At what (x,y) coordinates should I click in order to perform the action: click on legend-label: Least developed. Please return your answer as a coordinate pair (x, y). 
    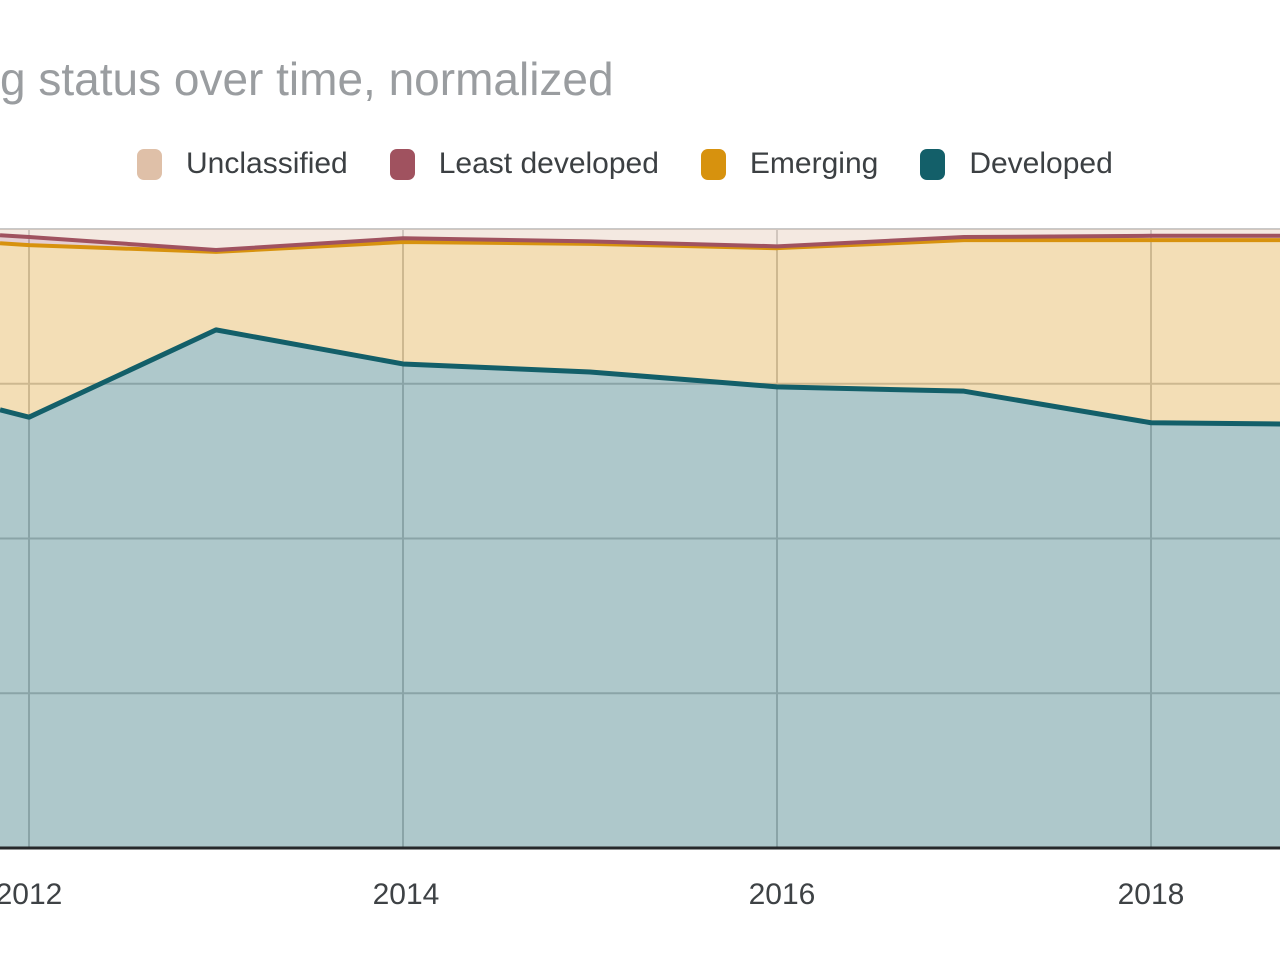
    Looking at the image, I should click on (548, 163).